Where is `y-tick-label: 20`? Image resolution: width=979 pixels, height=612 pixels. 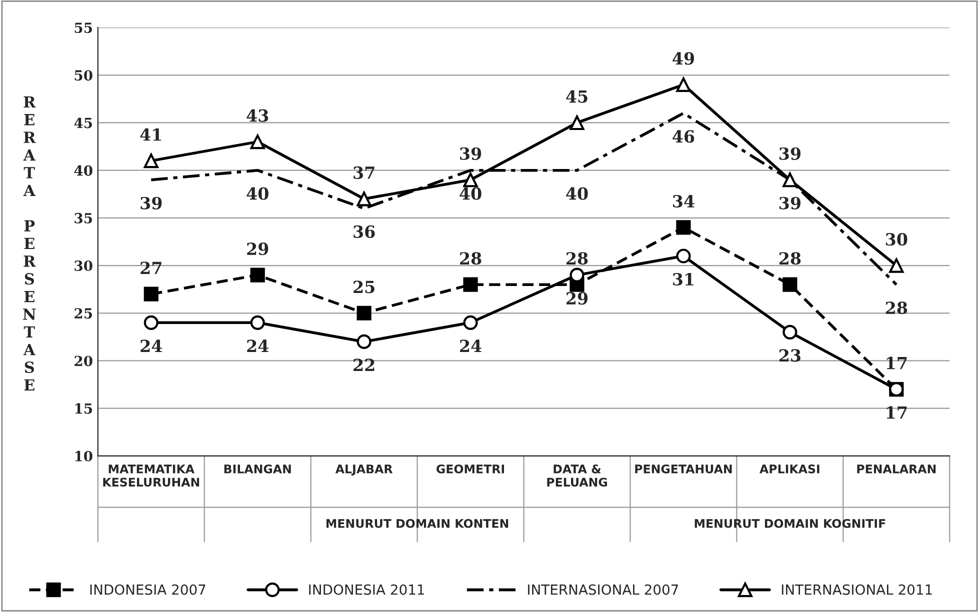 y-tick-label: 20 is located at coordinates (83, 361).